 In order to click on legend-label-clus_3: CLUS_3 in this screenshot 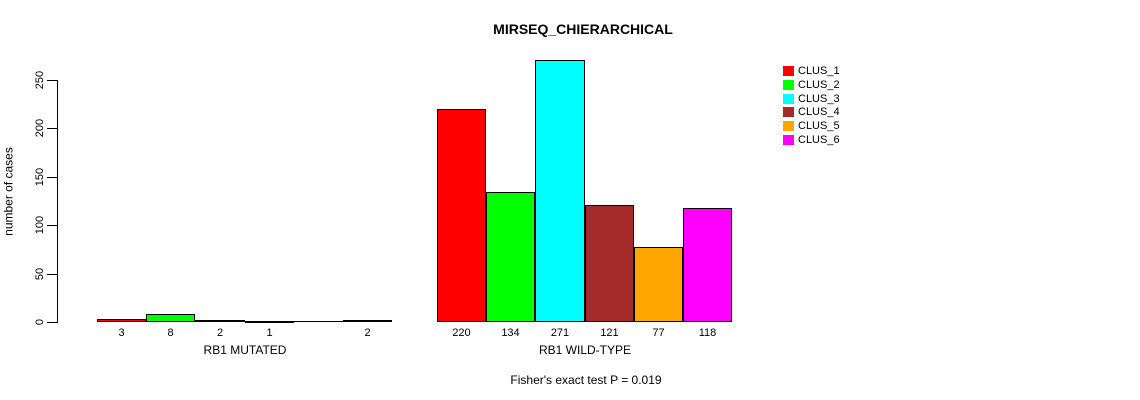, I will do `click(819, 99)`.